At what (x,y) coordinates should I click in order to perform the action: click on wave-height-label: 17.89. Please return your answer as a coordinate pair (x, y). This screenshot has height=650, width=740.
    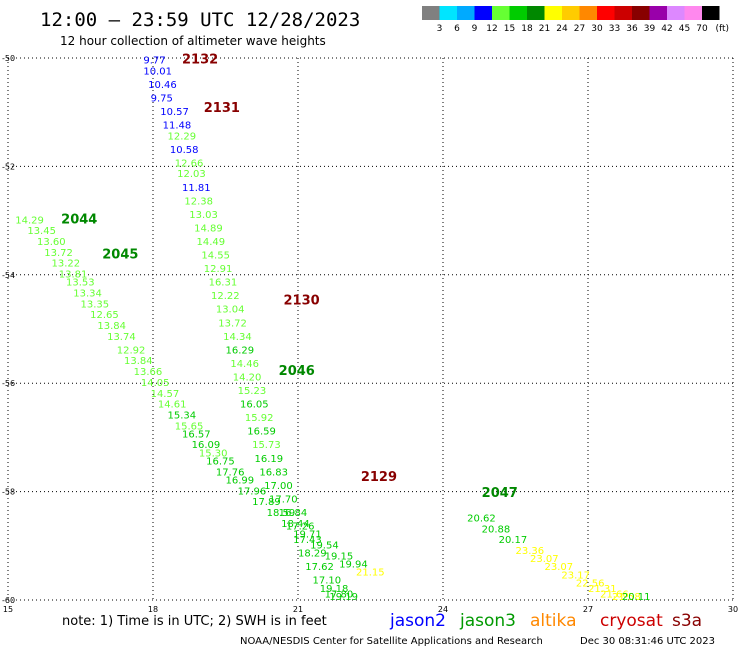
    Looking at the image, I should click on (266, 502).